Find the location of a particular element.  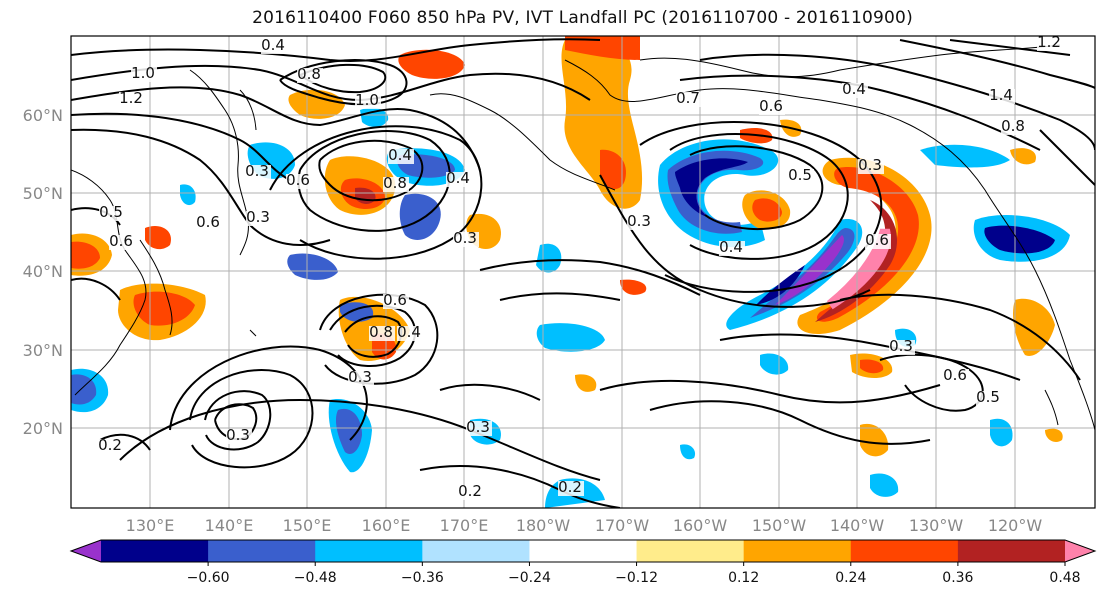

lon-label: 170°W is located at coordinates (622, 525).